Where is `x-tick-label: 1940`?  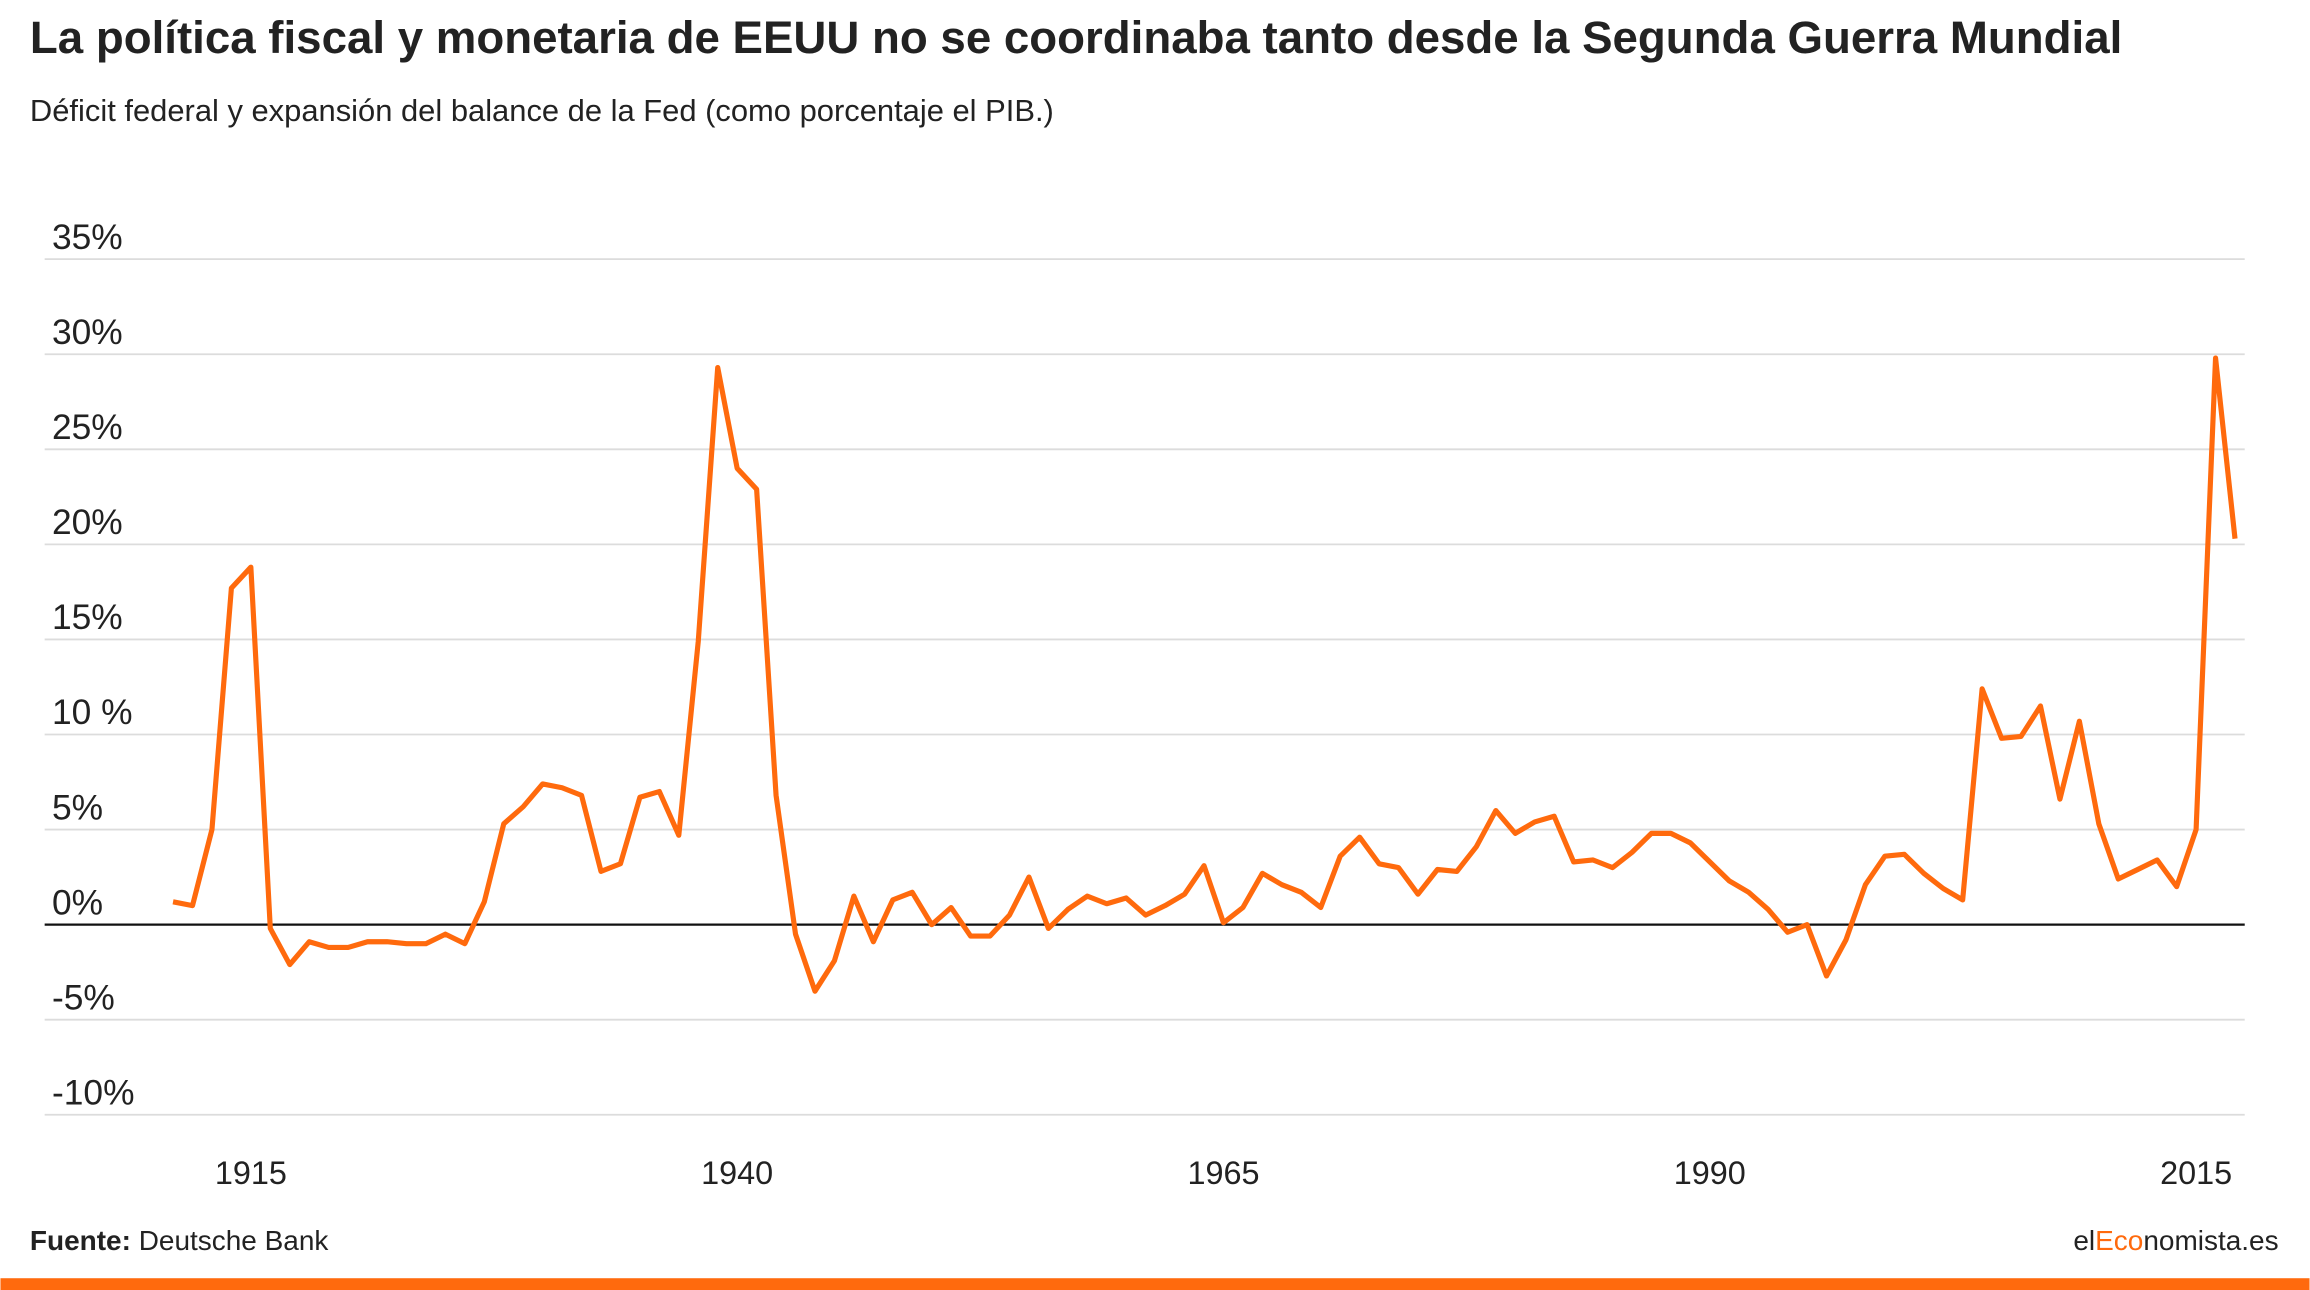
x-tick-label: 1940 is located at coordinates (737, 1173).